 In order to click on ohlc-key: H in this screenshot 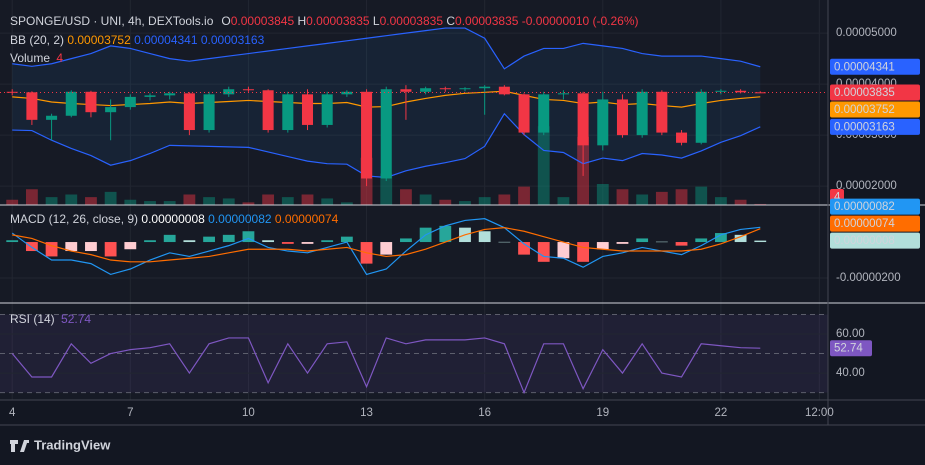, I will do `click(301, 21)`.